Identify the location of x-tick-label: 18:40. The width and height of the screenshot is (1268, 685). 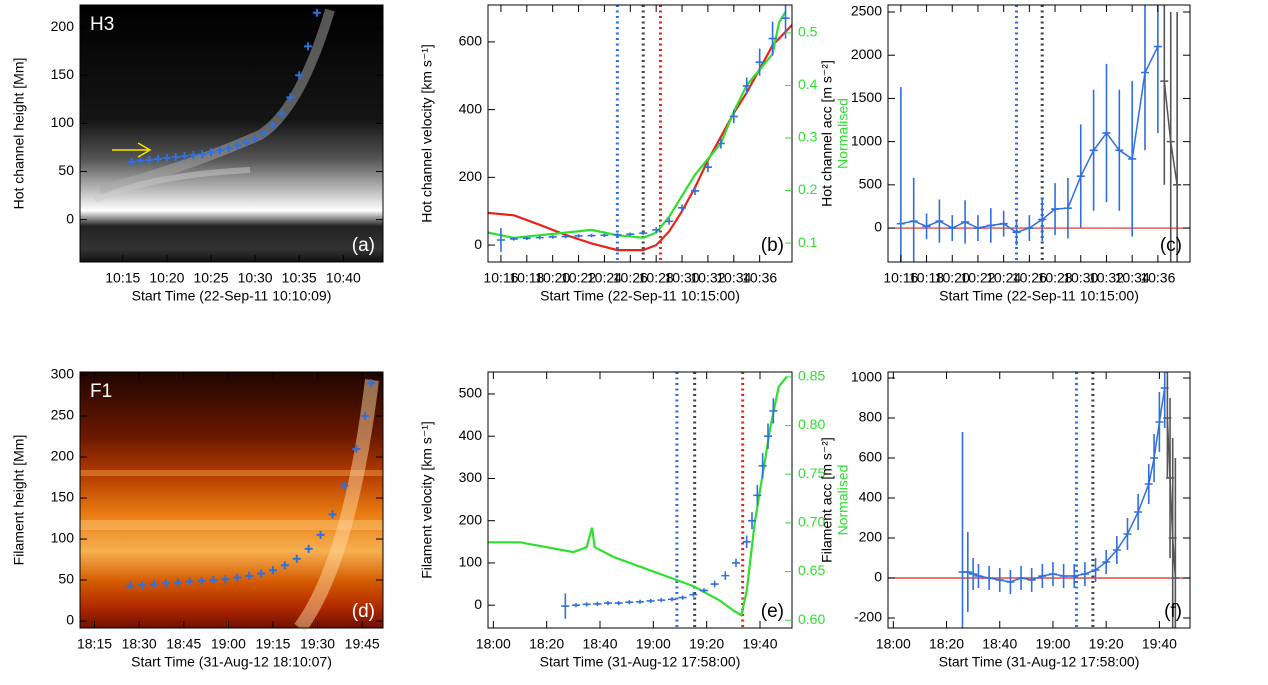
(999, 644).